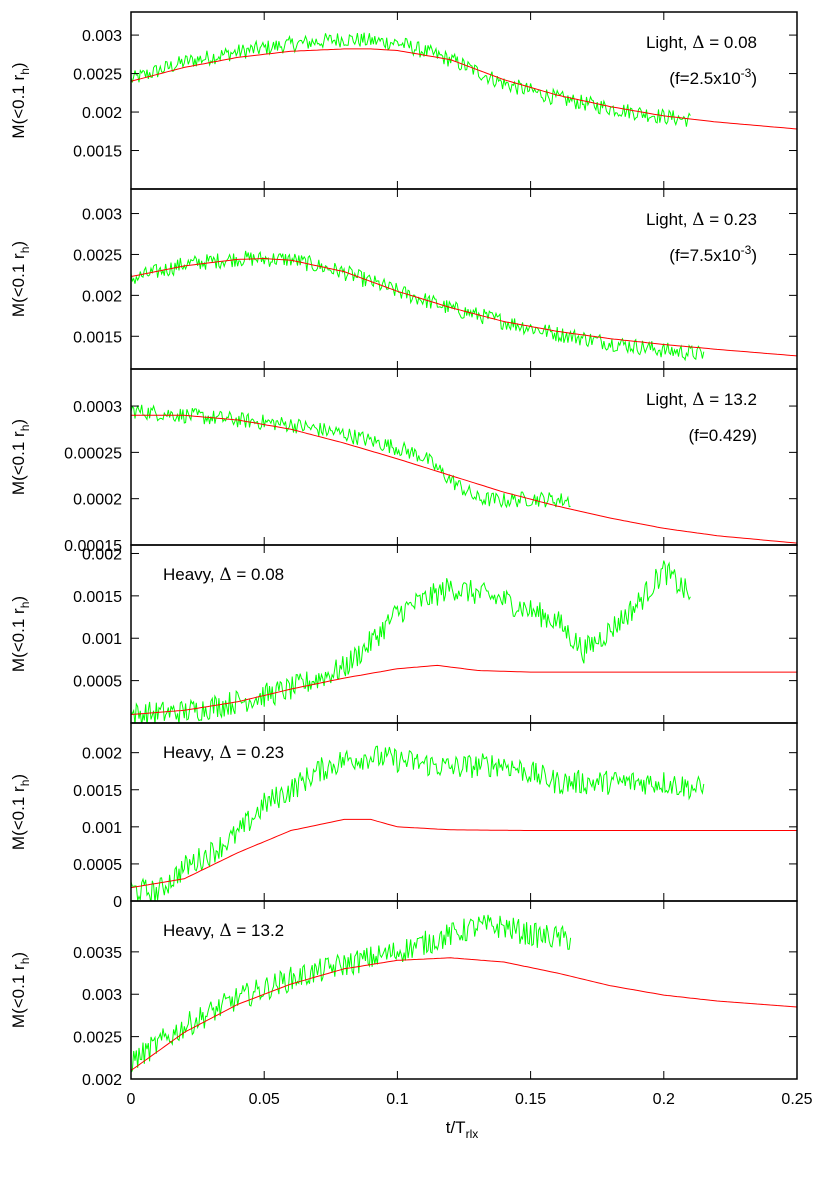  What do you see at coordinates (97, 500) in the screenshot?
I see `y-tick-label: 0.0002` at bounding box center [97, 500].